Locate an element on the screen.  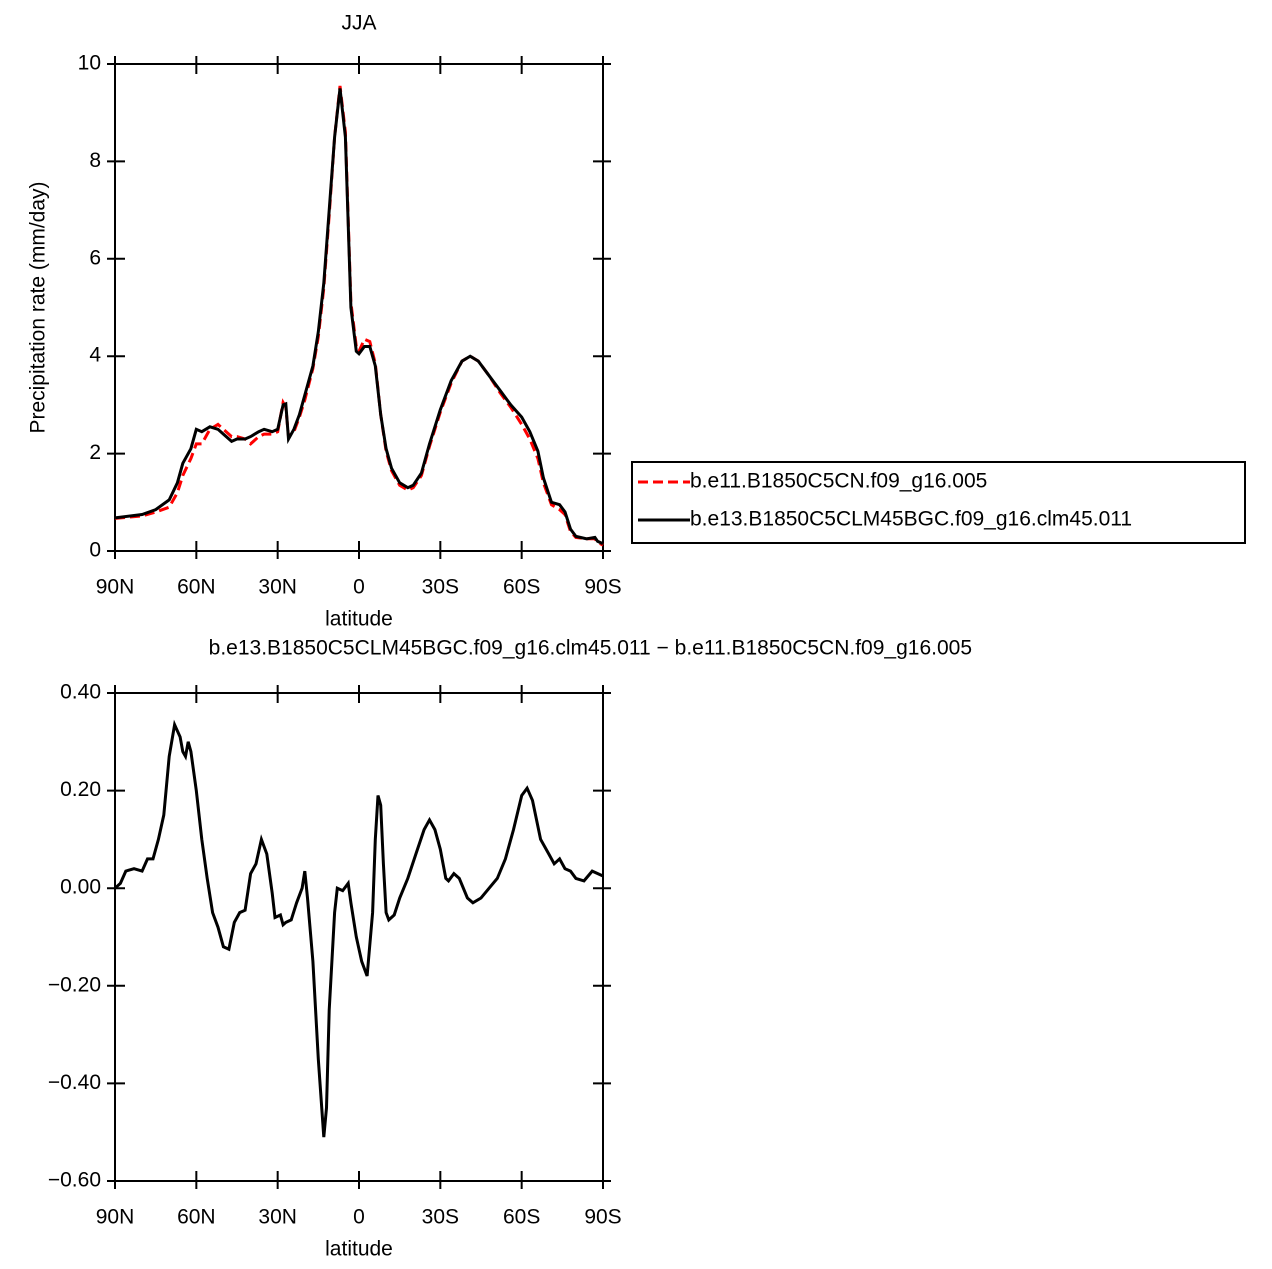
legend-label: b.e13.B1850C5CLM45BGC.f09_g16.clm45.011 is located at coordinates (911, 519).